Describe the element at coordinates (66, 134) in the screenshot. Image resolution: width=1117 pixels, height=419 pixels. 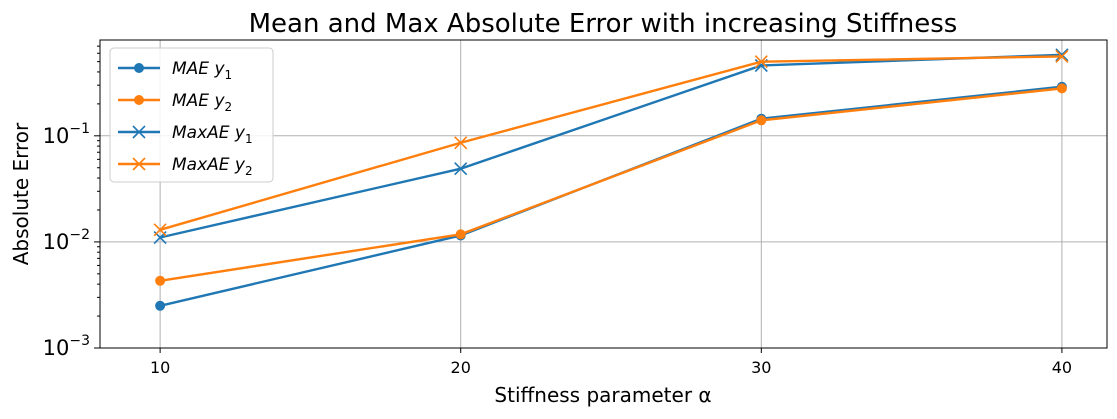
I see `y-tick-label: 10⁻¹` at that location.